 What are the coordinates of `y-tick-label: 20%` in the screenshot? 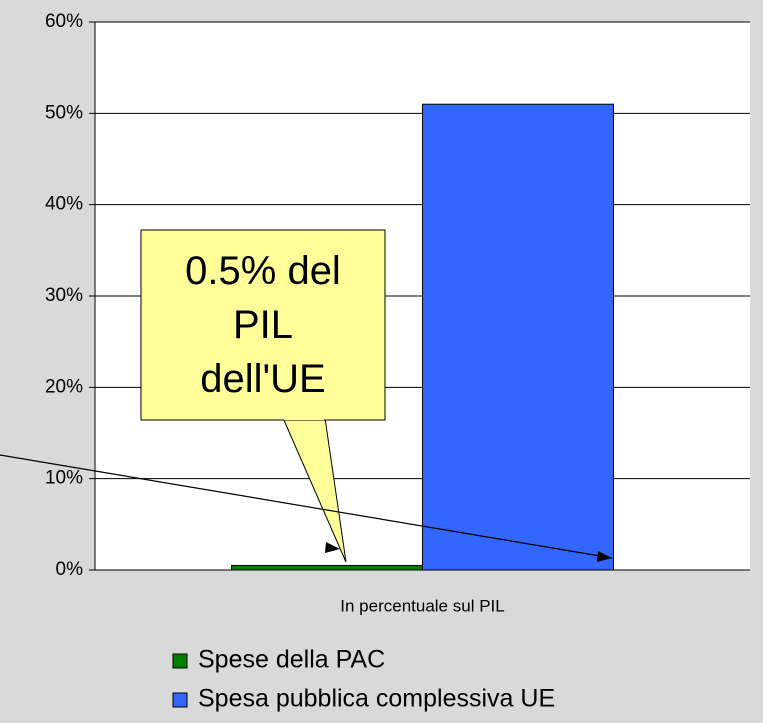 It's located at (64, 386).